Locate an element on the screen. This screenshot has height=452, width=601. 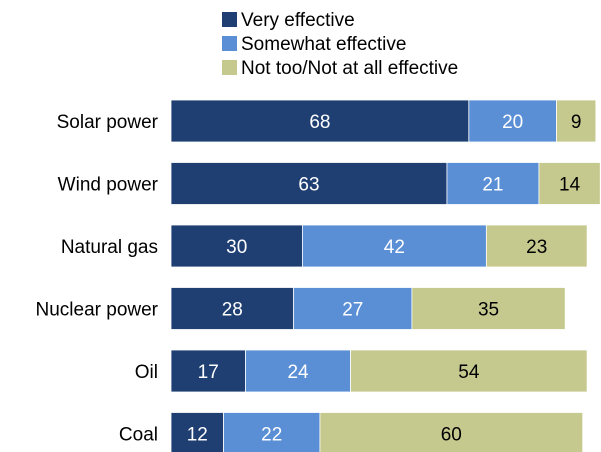
bar-wind-power-very-effective is located at coordinates (309, 183).